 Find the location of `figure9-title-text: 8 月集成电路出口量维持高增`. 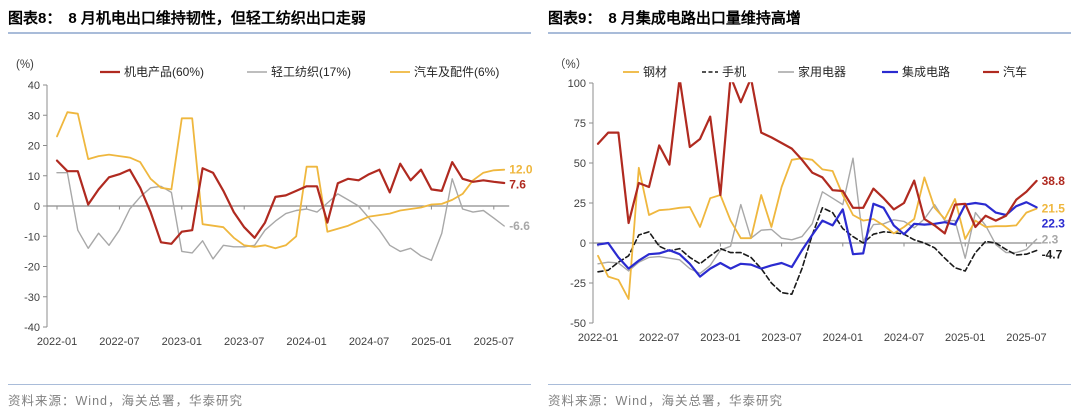

figure9-title-text: 8 月集成电路出口量维持高增 is located at coordinates (704, 18).